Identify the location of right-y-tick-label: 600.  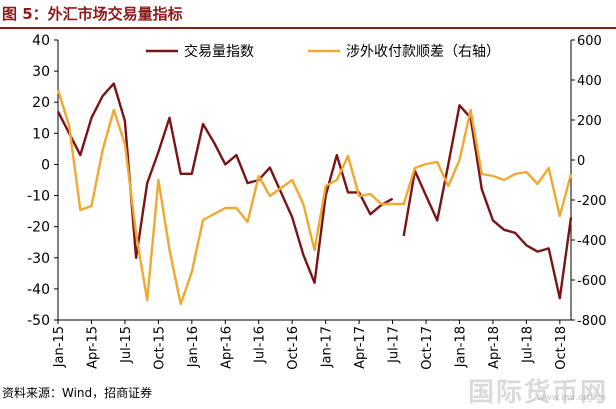
(589, 41).